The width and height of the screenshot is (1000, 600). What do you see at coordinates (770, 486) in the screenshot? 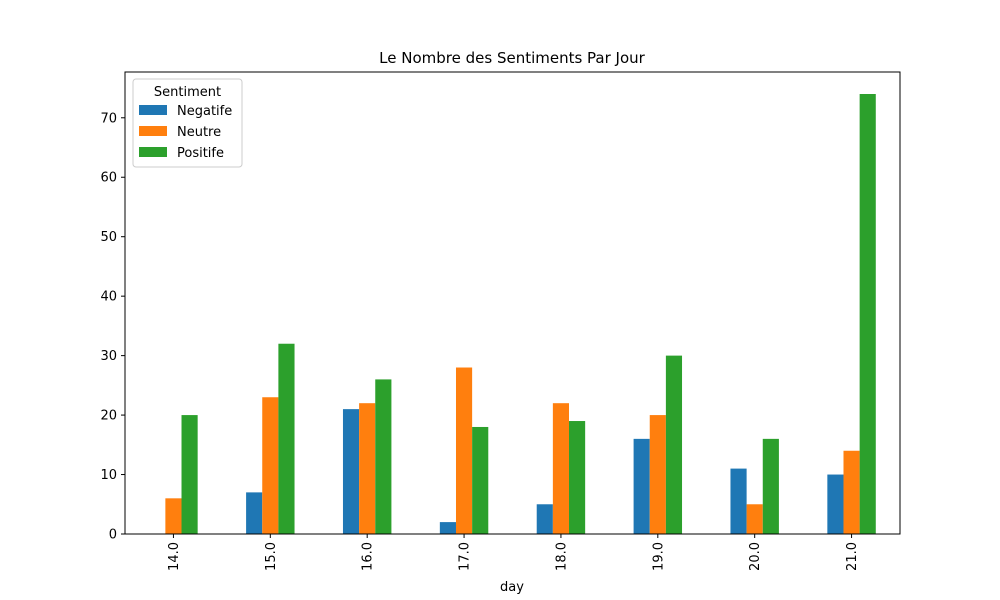
I see `bar-positife-20.0` at bounding box center [770, 486].